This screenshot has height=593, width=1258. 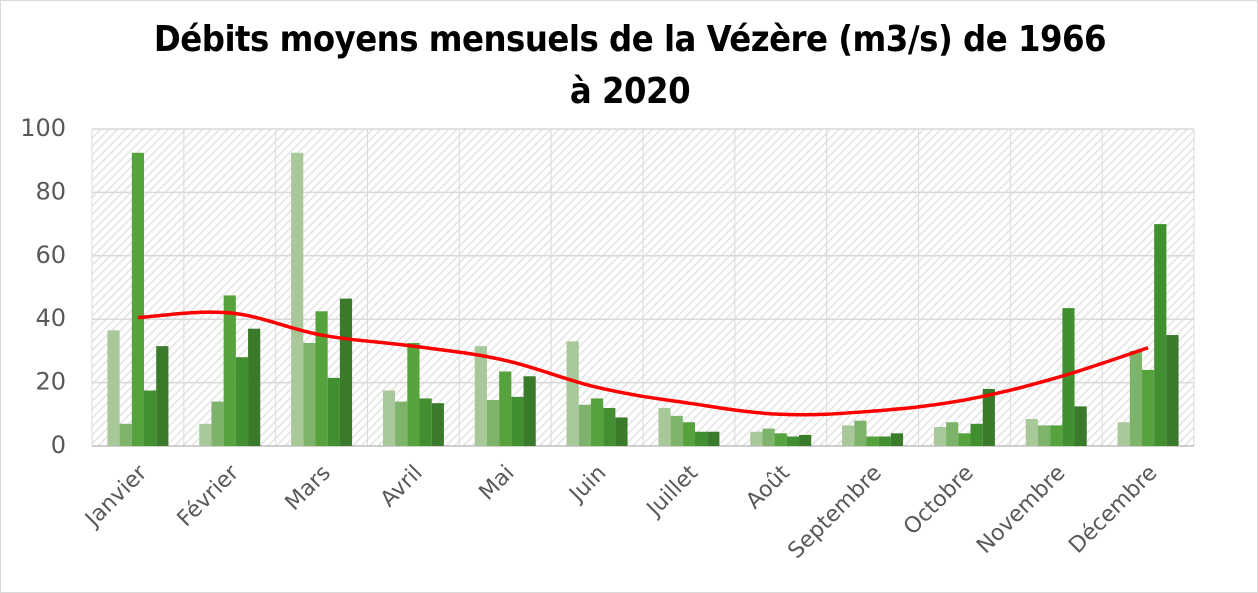 I want to click on y-tick-label: 40, so click(x=50, y=318).